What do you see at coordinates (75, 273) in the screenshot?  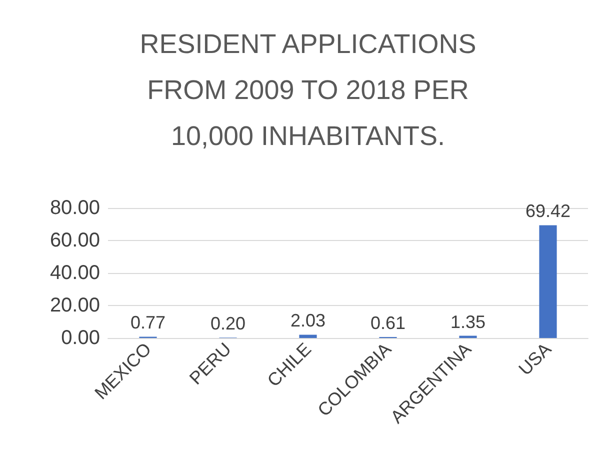 I see `y-tick-label: 40.00` at bounding box center [75, 273].